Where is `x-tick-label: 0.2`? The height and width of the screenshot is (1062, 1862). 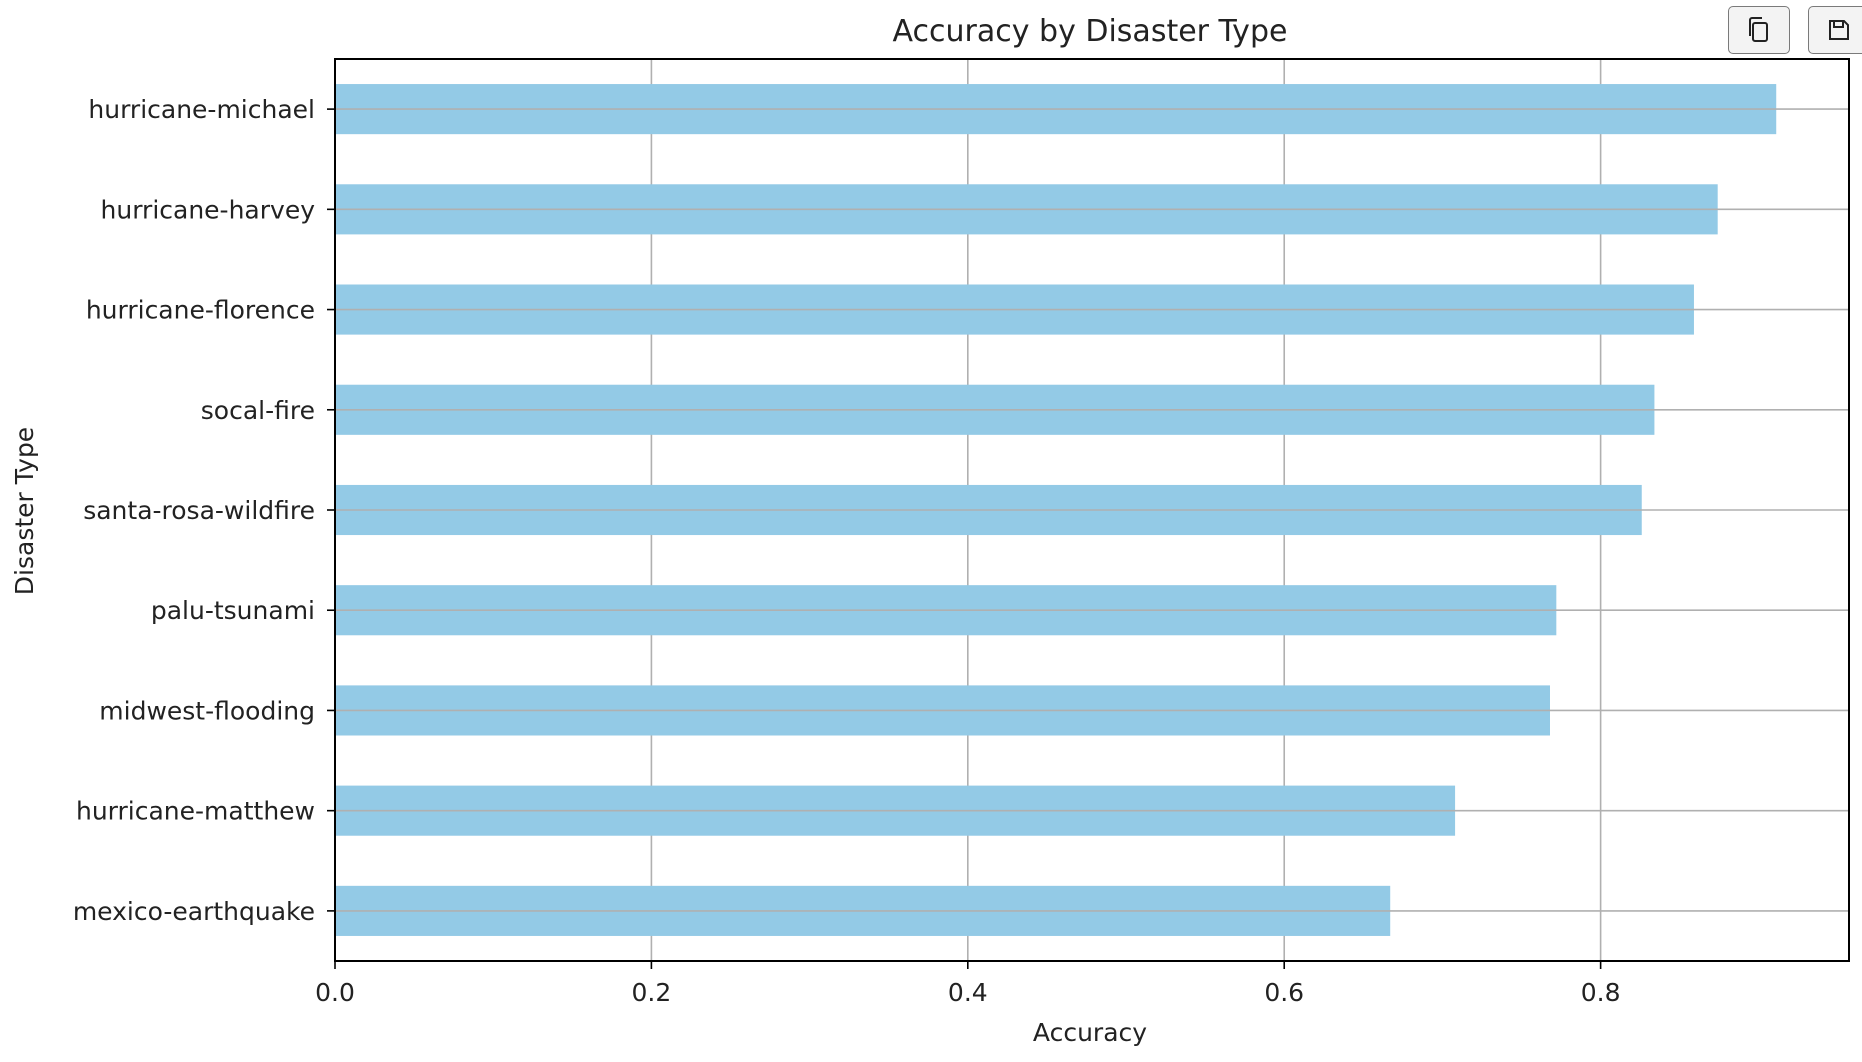 x-tick-label: 0.2 is located at coordinates (652, 992).